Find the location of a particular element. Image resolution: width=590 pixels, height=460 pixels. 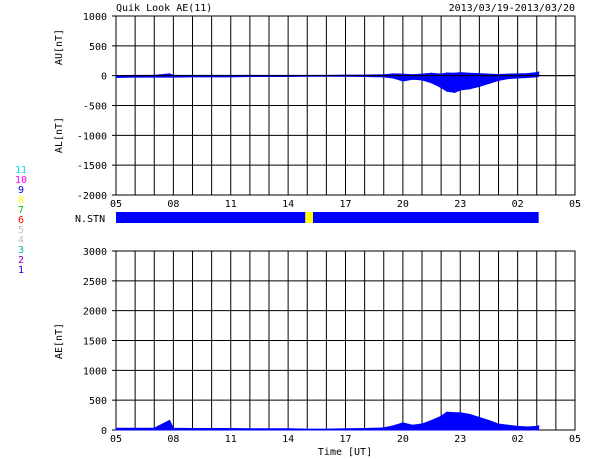

station-count-bar is located at coordinates (327, 217).